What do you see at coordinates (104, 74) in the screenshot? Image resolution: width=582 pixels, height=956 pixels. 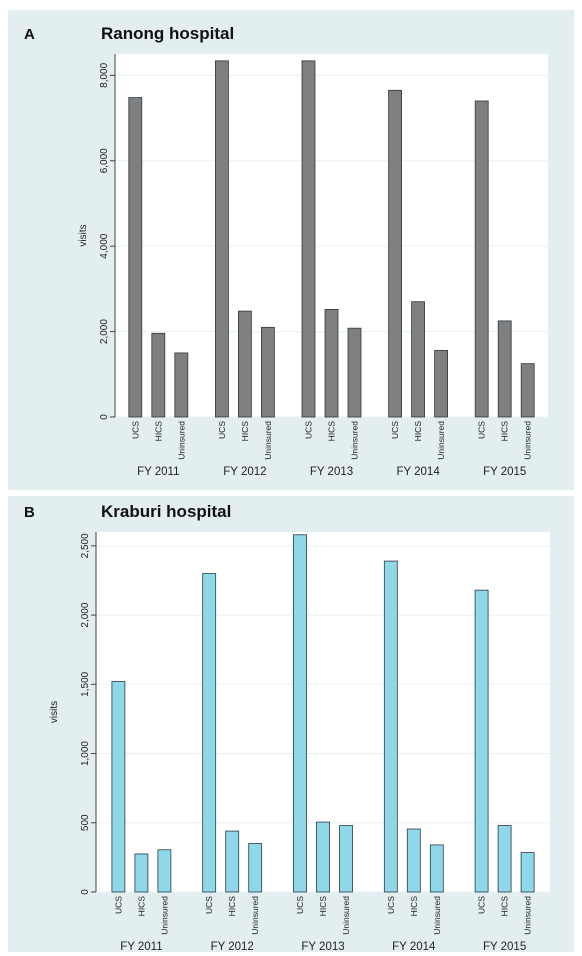 I see `y-tick-label: 8,000` at bounding box center [104, 74].